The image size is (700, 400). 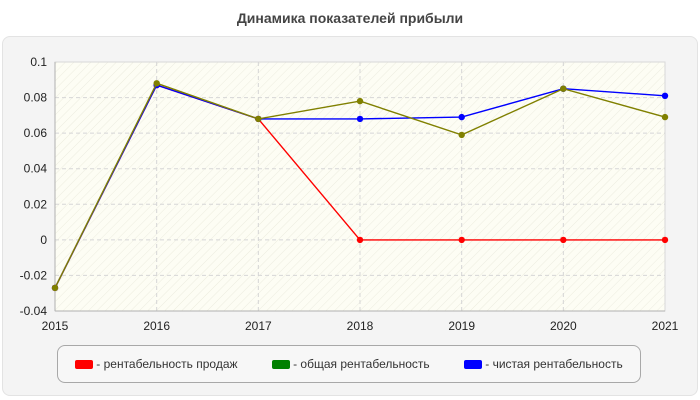 I want to click on legend-item: - чистая рентабельность, so click(x=543, y=364).